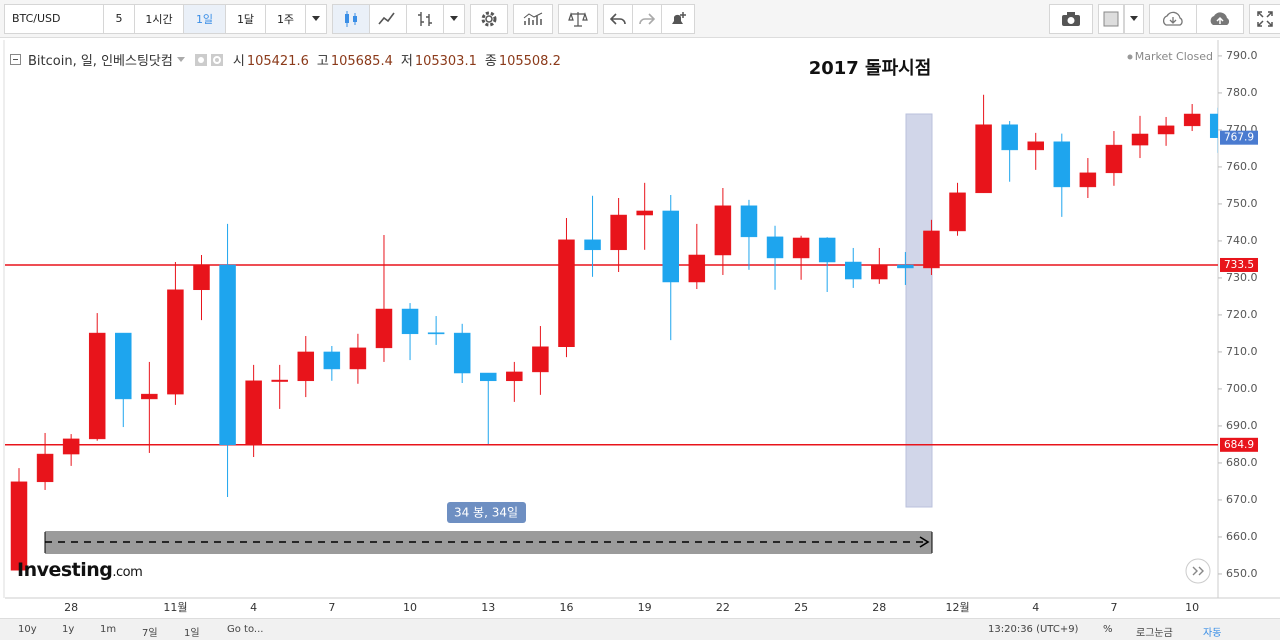 The height and width of the screenshot is (640, 1280). Describe the element at coordinates (1154, 633) in the screenshot. I see `option-button: 로그눈금` at that location.